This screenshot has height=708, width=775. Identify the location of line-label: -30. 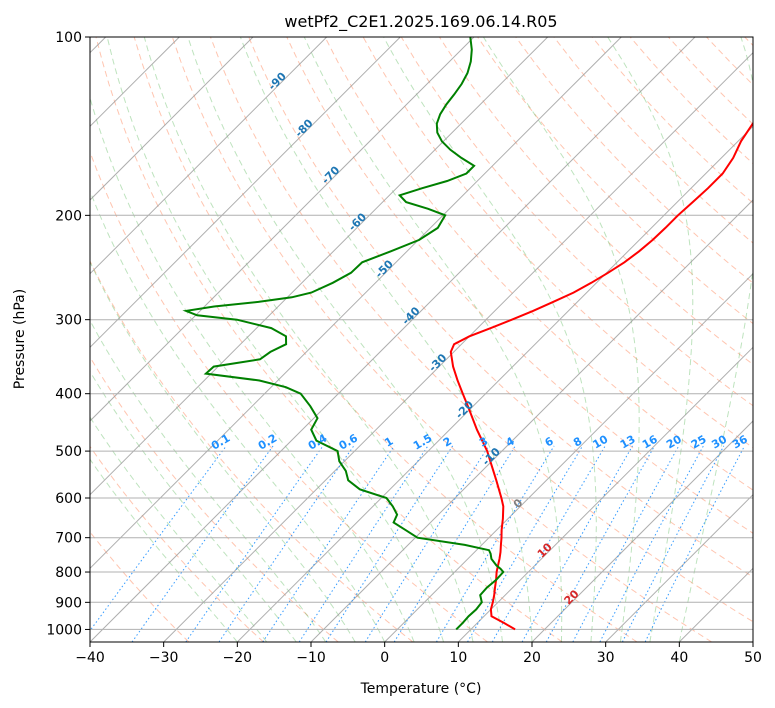
(437, 362).